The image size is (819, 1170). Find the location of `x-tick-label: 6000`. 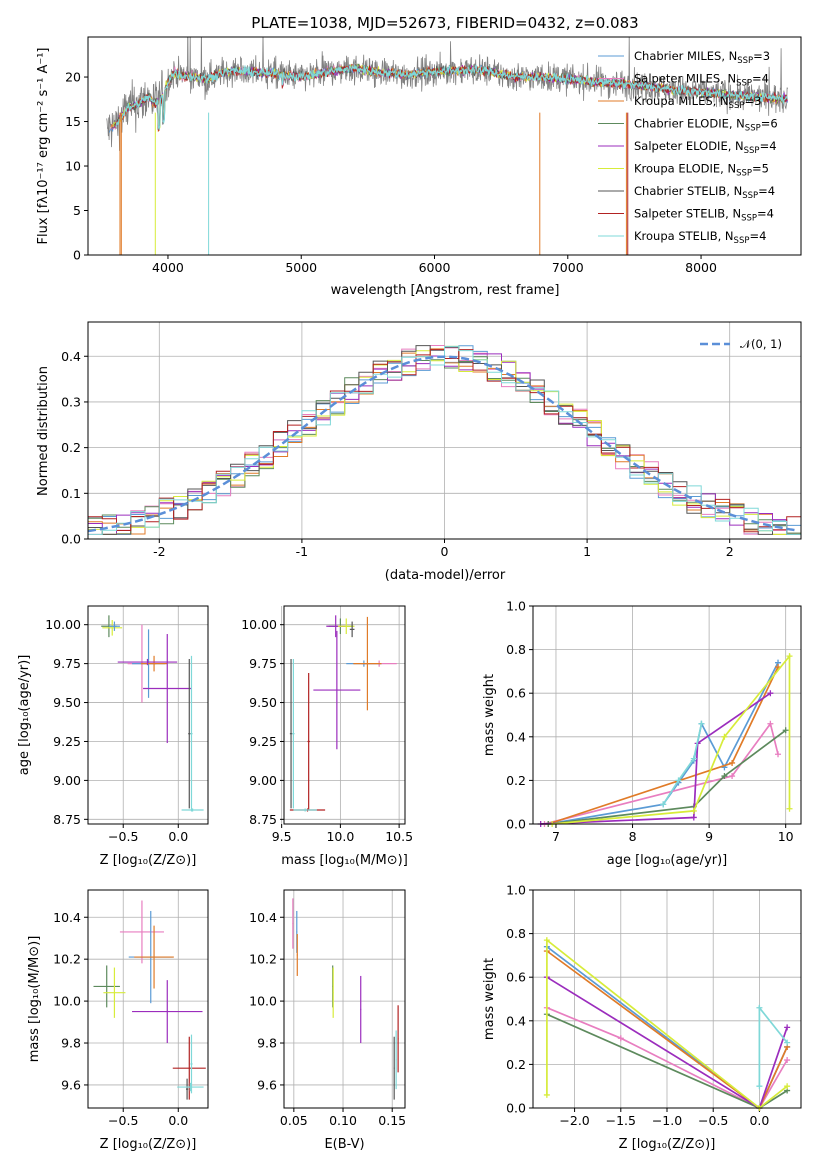

x-tick-label: 6000 is located at coordinates (435, 267).